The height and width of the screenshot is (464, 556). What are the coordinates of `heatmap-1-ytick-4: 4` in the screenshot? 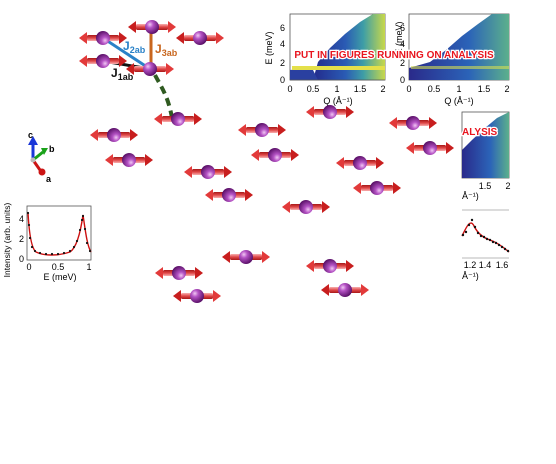 It's located at (282, 44).